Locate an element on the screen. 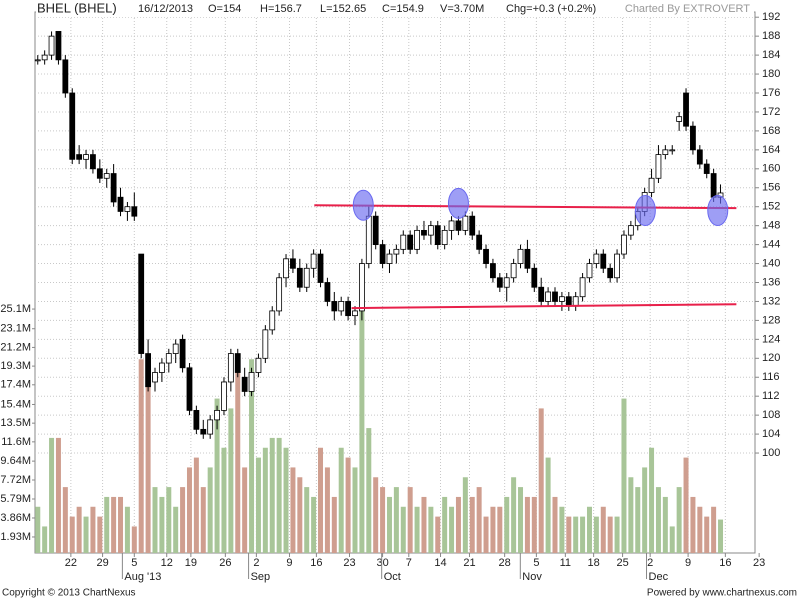 This screenshot has width=800, height=600. y2-tick-label: 21.2M is located at coordinates (15, 347).